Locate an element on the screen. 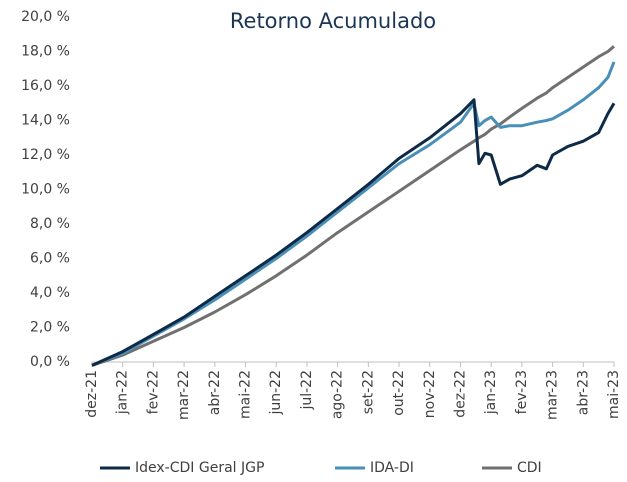 This screenshot has width=627, height=482. x-tick-label: jan-22 is located at coordinates (123, 392).